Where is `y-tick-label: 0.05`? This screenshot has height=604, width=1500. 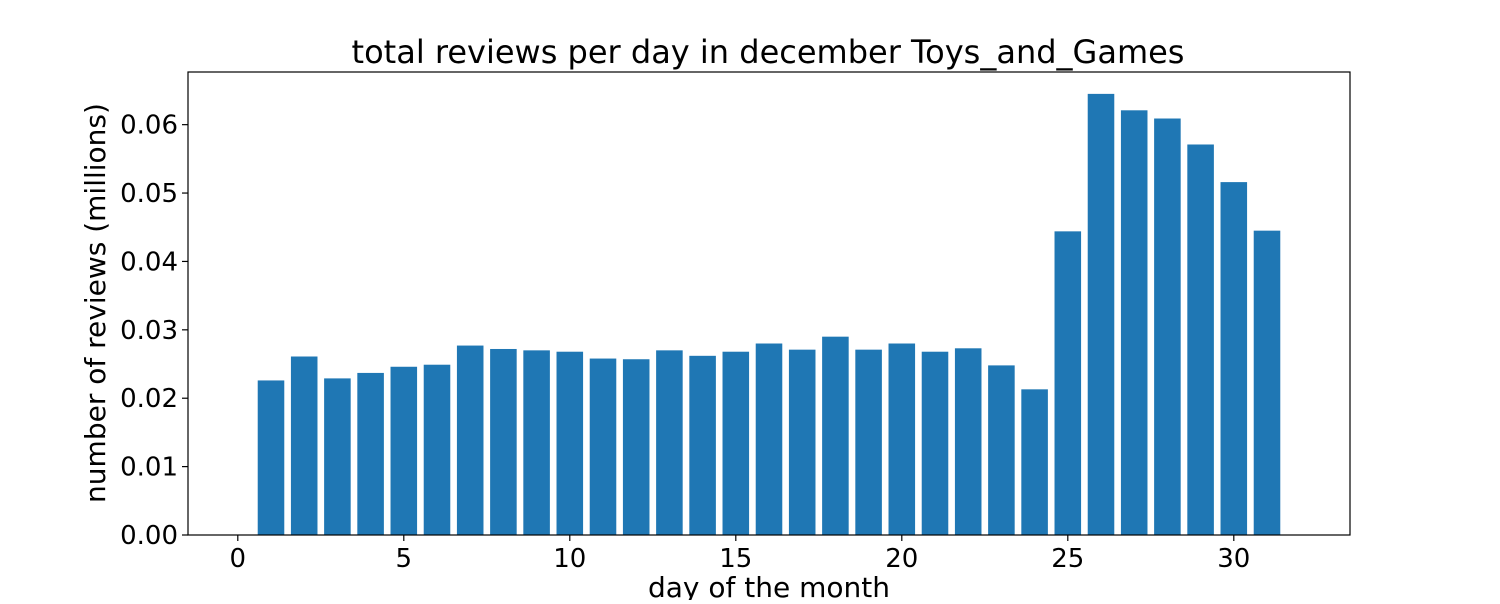 y-tick-label: 0.05 is located at coordinates (149, 194).